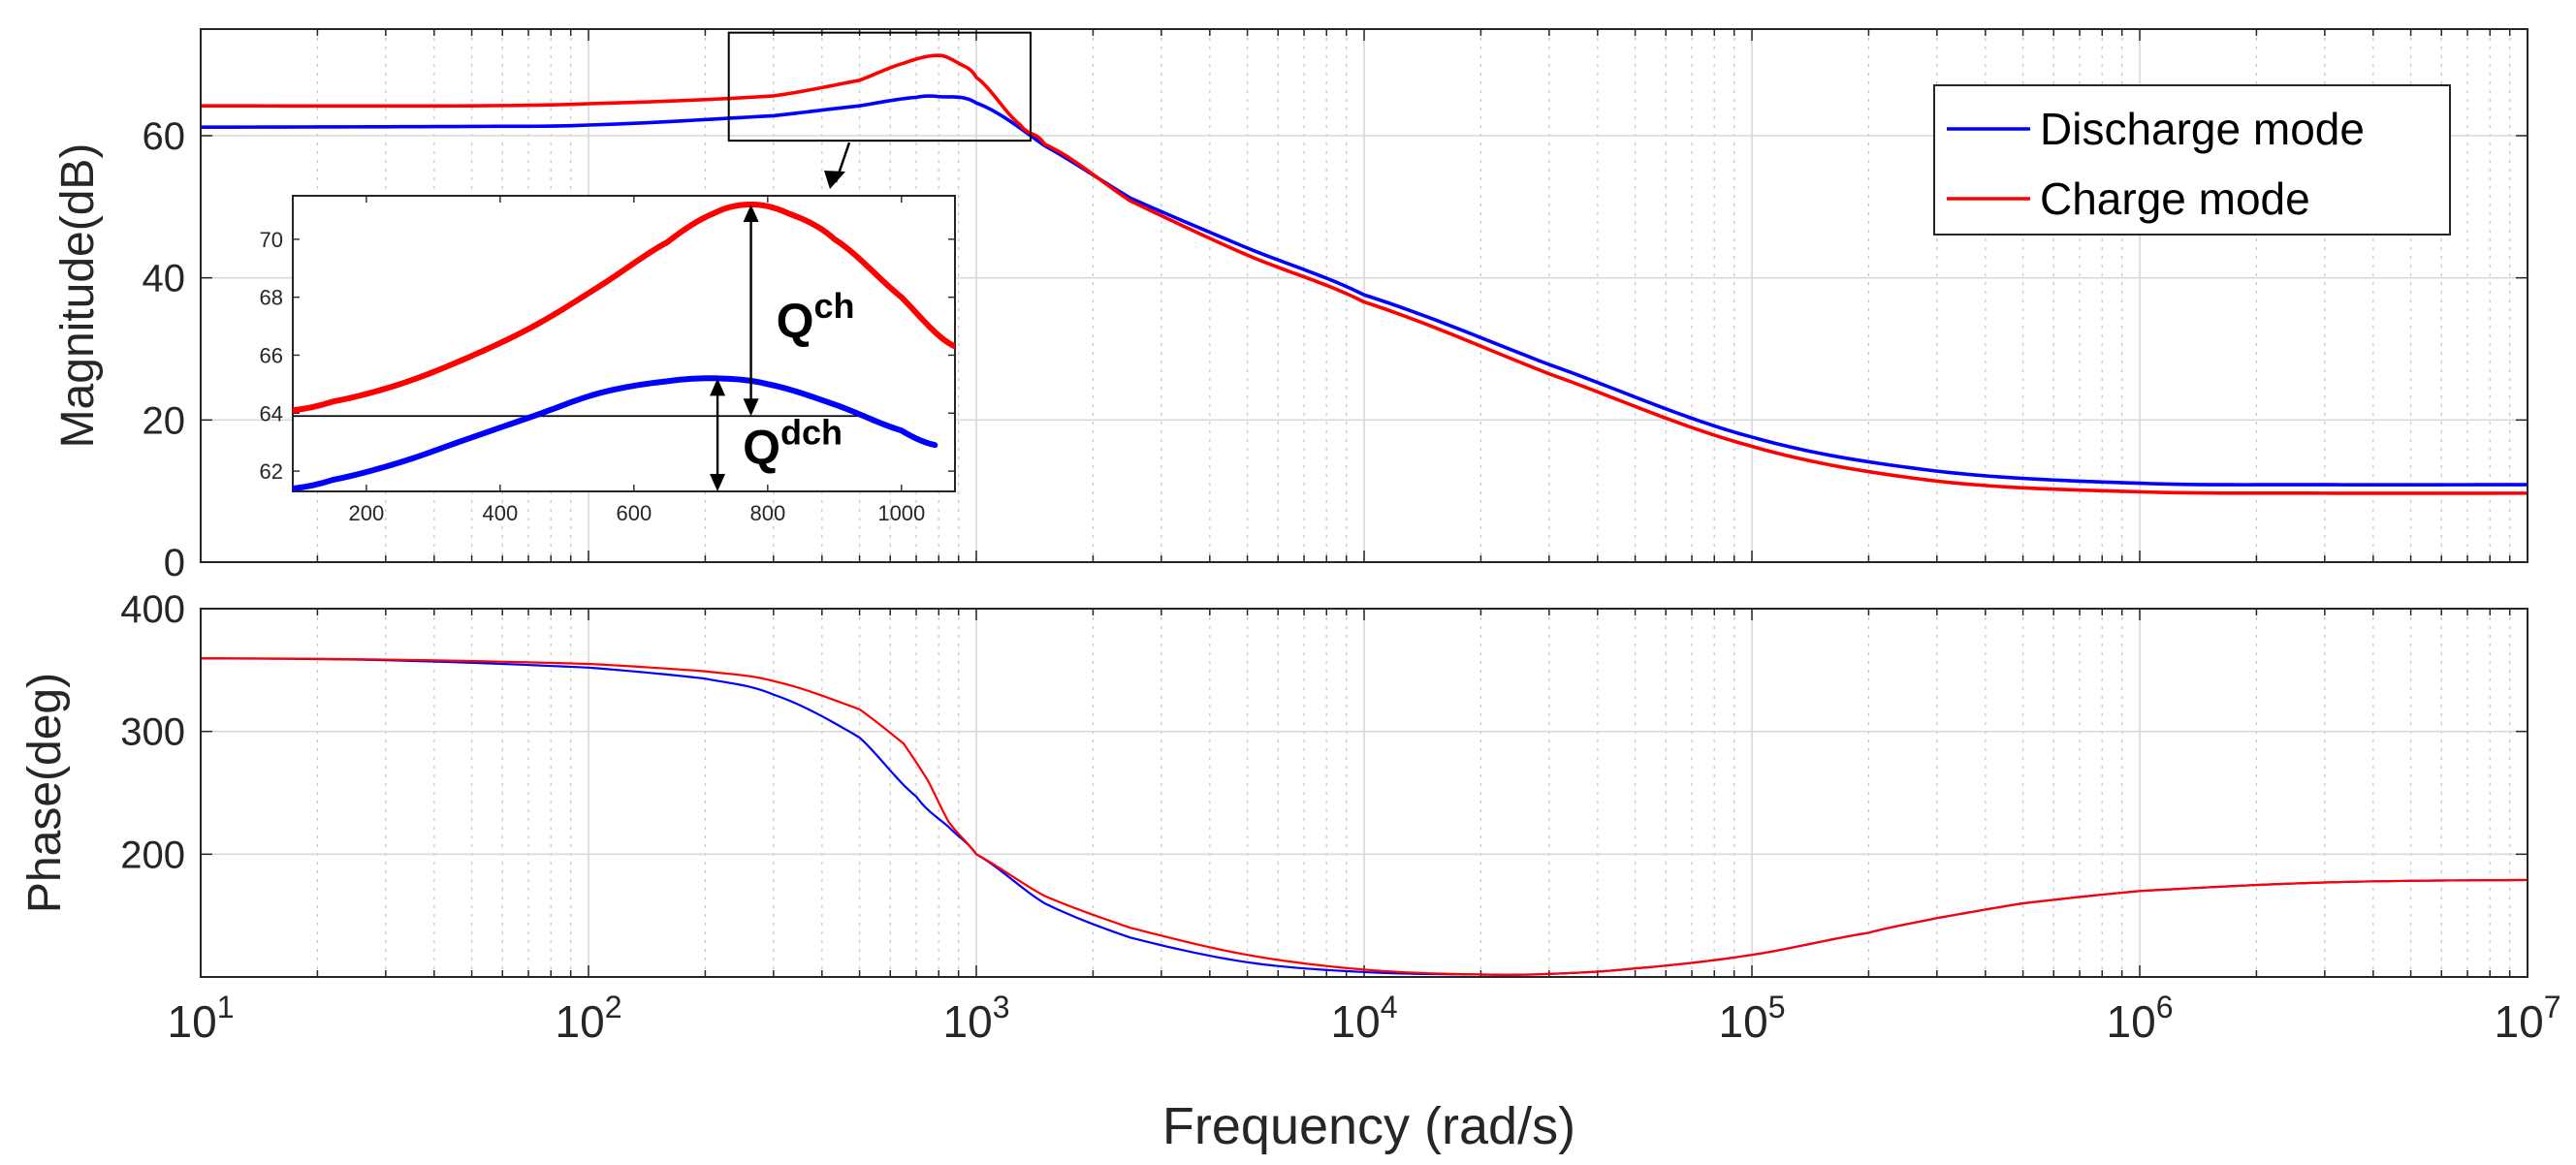 The image size is (2576, 1165). What do you see at coordinates (153, 733) in the screenshot?
I see `y-tick-label: 300` at bounding box center [153, 733].